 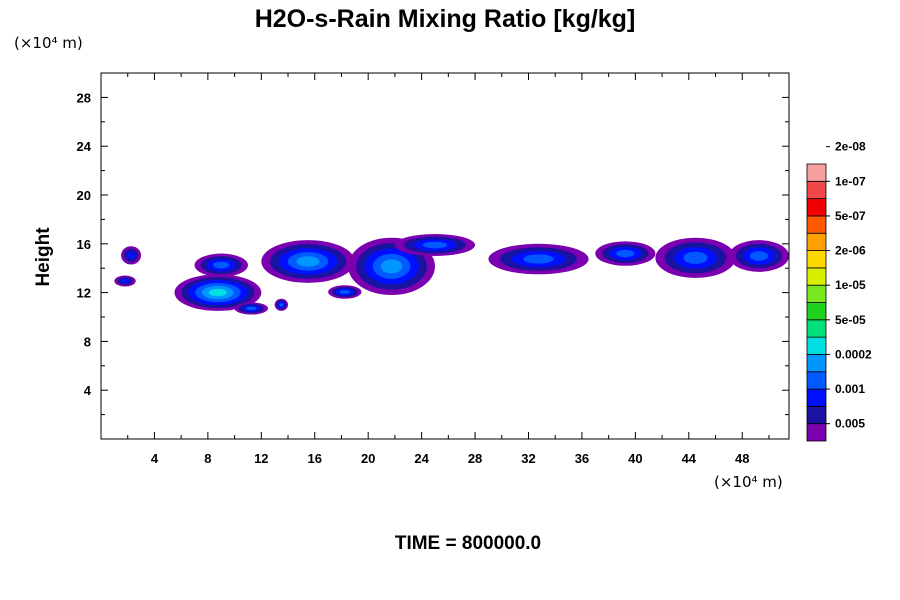 What do you see at coordinates (689, 458) in the screenshot?
I see `x-tick-label: 44` at bounding box center [689, 458].